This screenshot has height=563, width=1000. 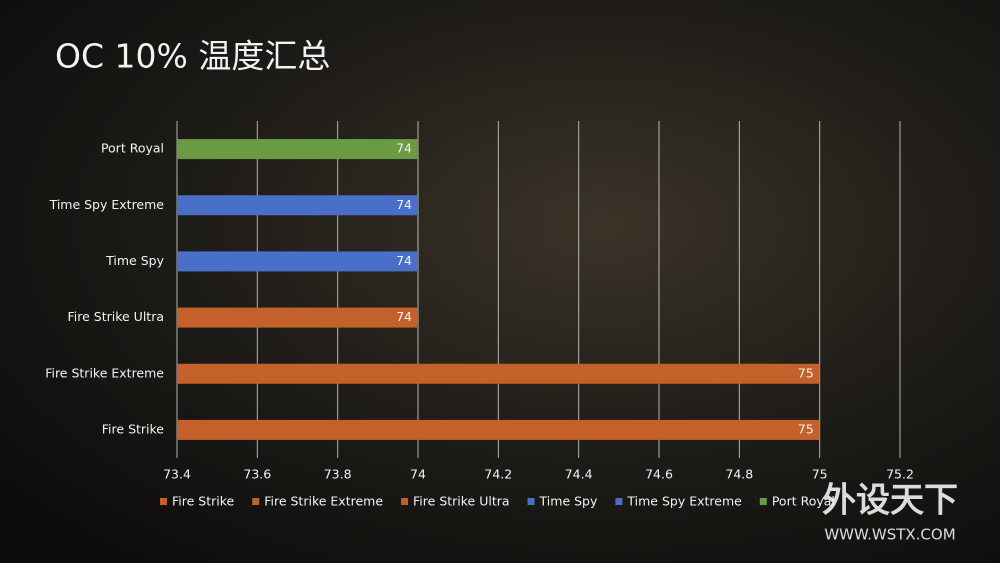 I want to click on x-tick-label: 73.8, so click(x=338, y=474).